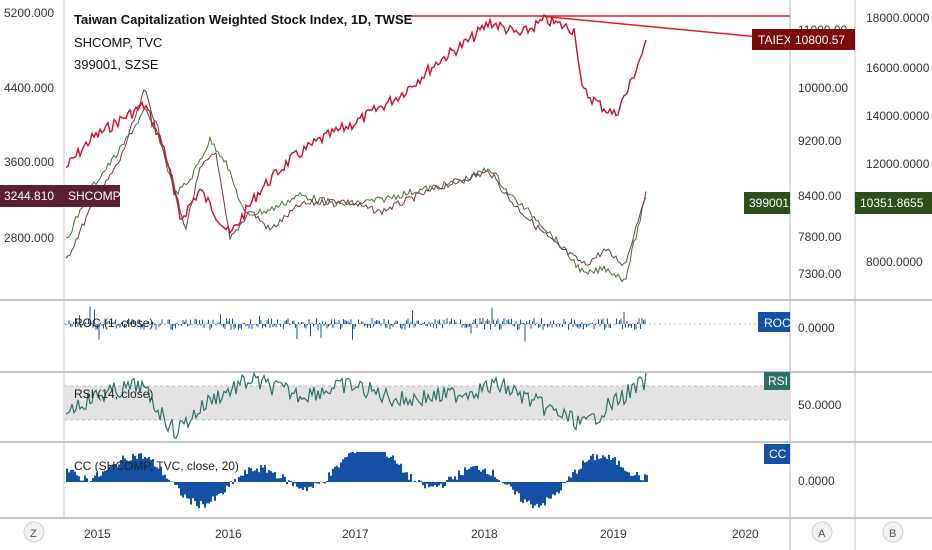 This screenshot has height=550, width=932. Describe the element at coordinates (29, 238) in the screenshot. I see `left-axis-label: 2800.000` at that location.